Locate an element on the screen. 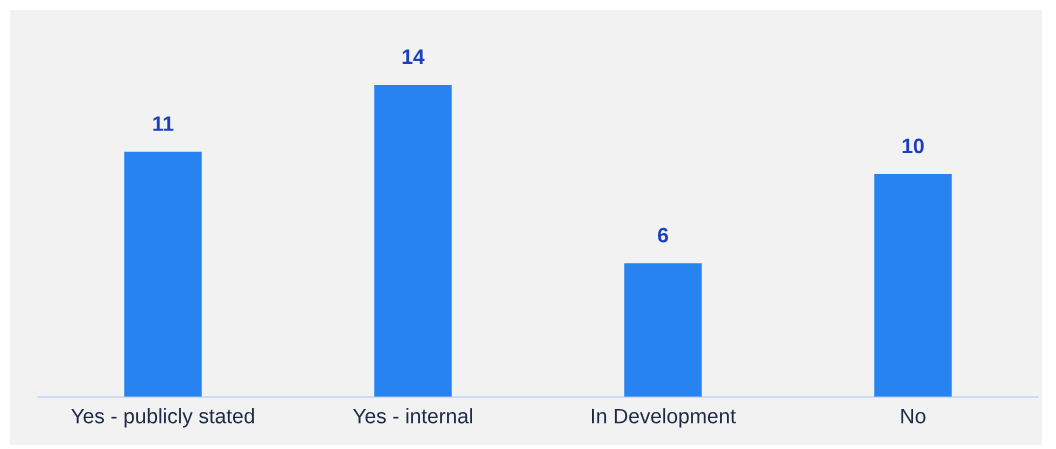 This screenshot has height=449, width=1056. data-label: 14 is located at coordinates (413, 56).